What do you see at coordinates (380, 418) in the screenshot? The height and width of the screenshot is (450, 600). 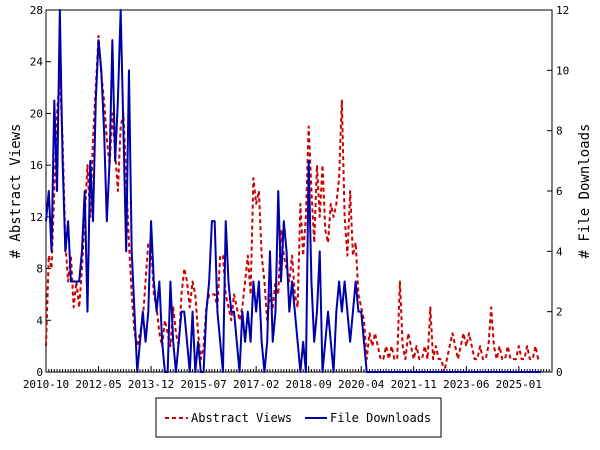 I see `legend-label-file-downloads: File Downloads` at bounding box center [380, 418].